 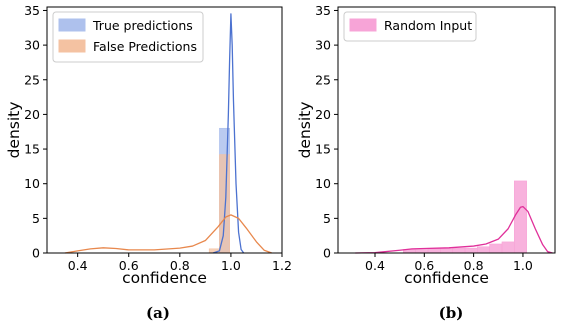 What do you see at coordinates (282, 265) in the screenshot?
I see `x-tick-label-5: 1.2` at bounding box center [282, 265].